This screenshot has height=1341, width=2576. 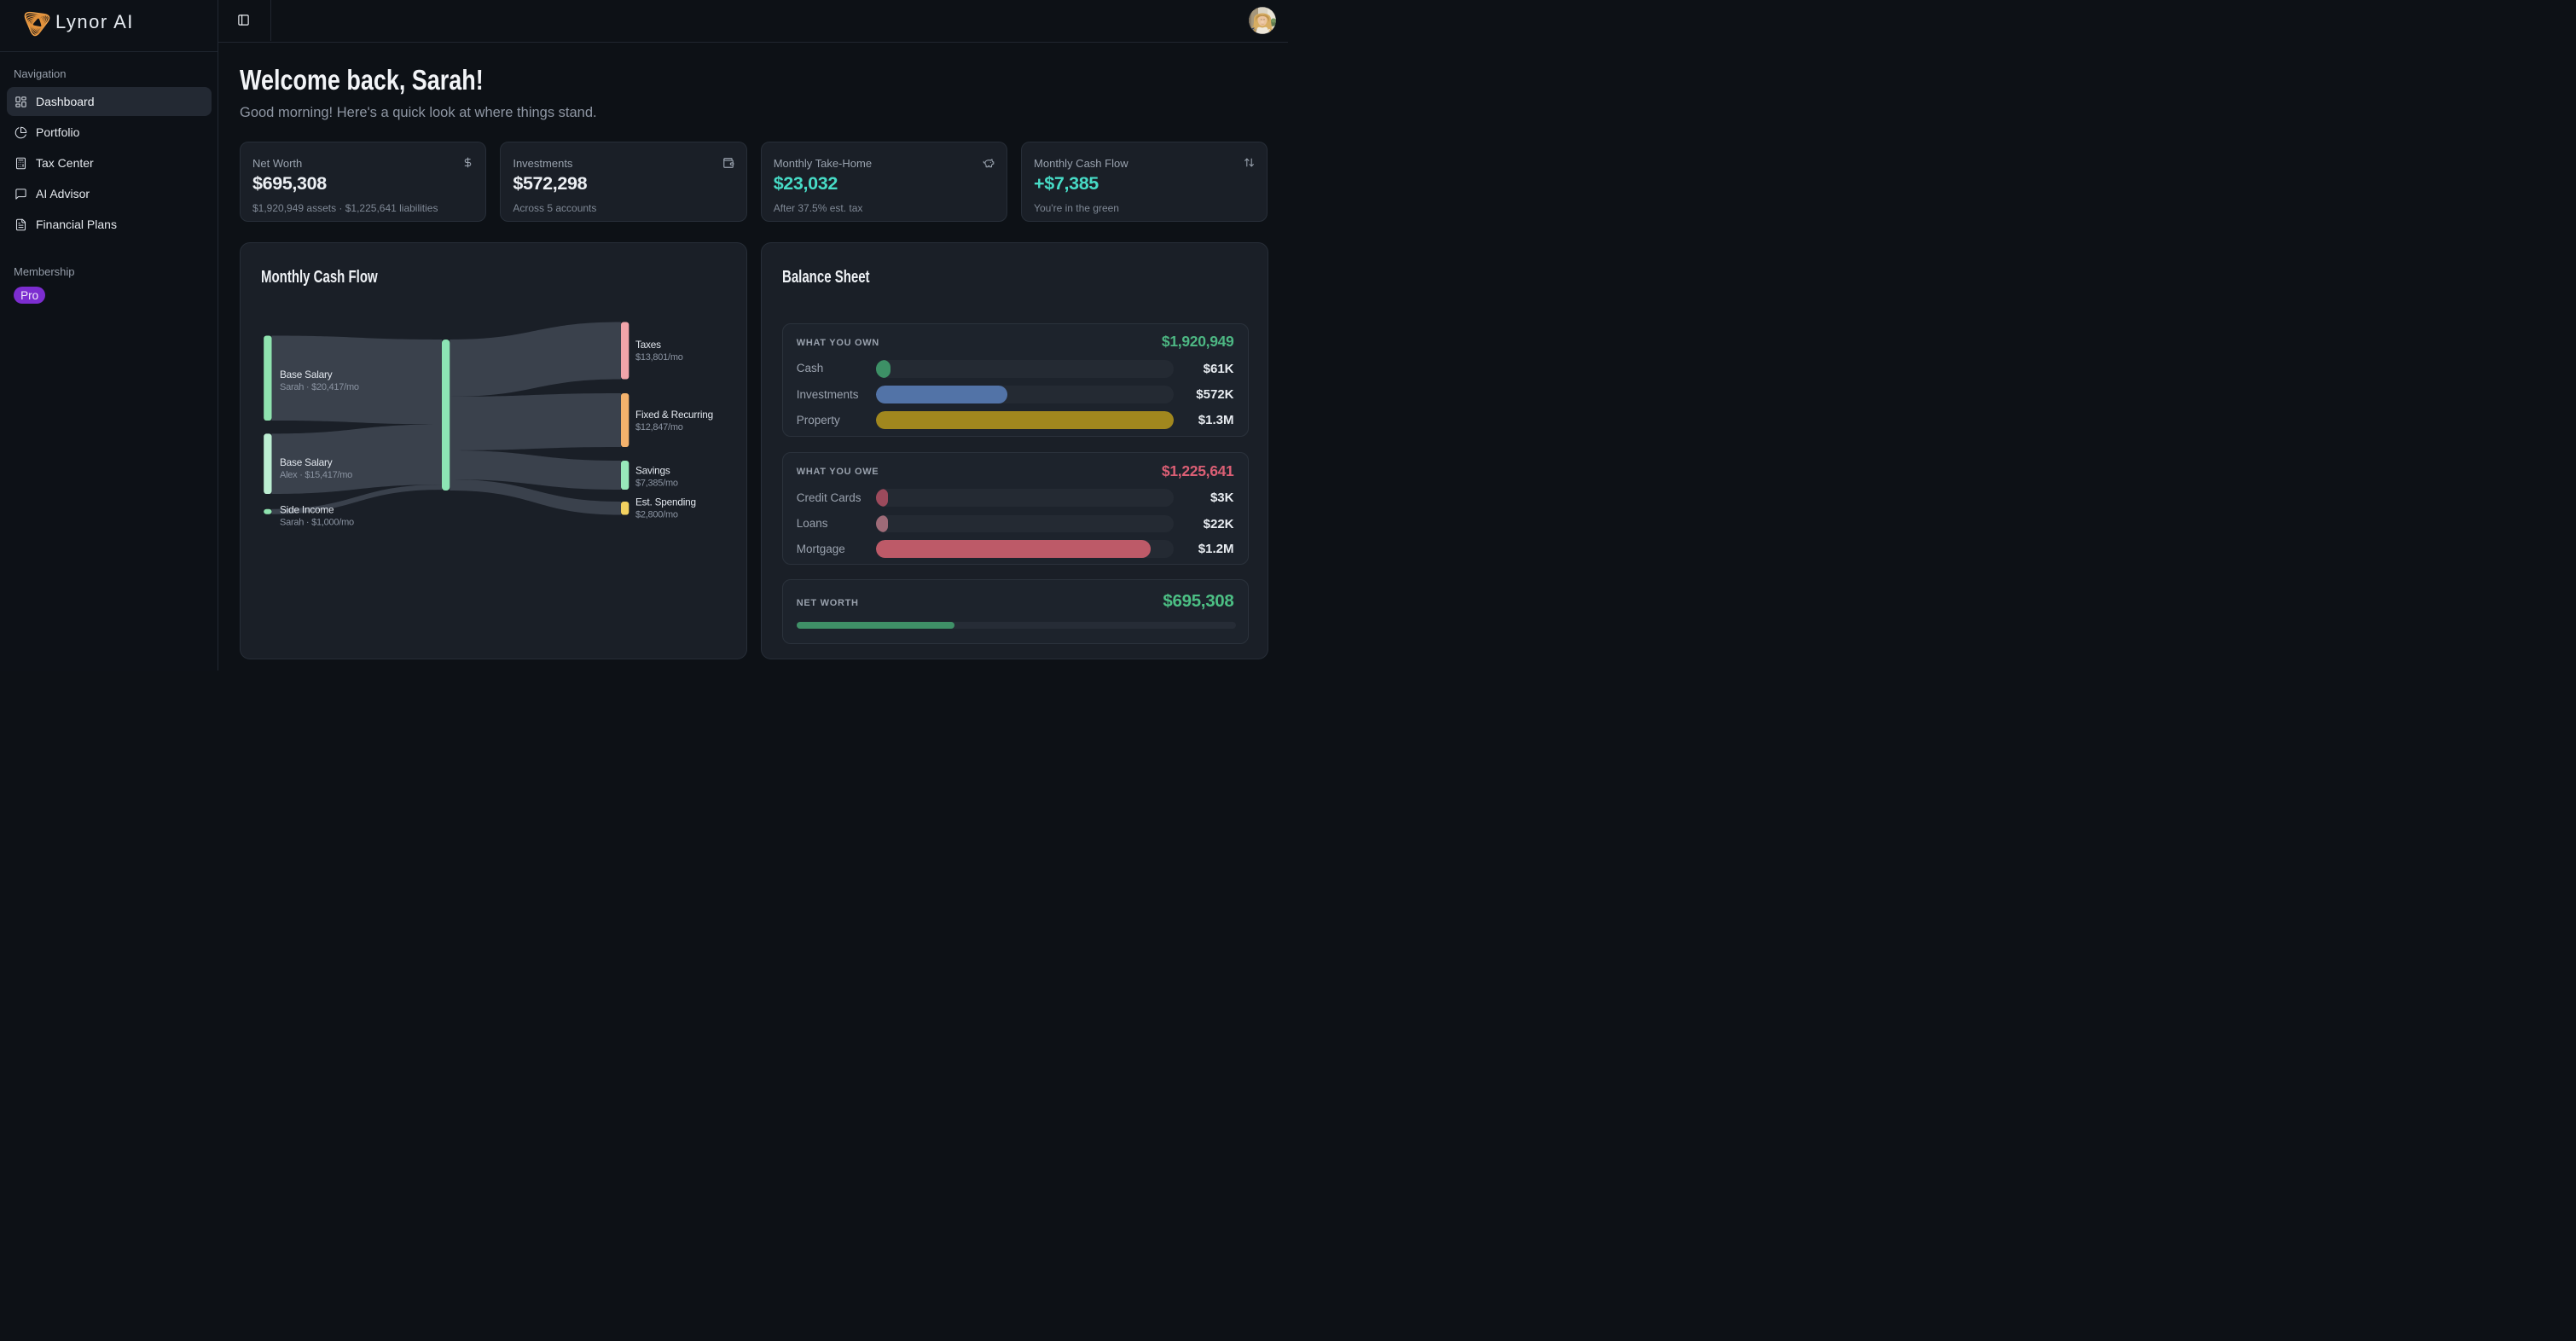 What do you see at coordinates (659, 357) in the screenshot?
I see `svg-text: $13,801/mo` at bounding box center [659, 357].